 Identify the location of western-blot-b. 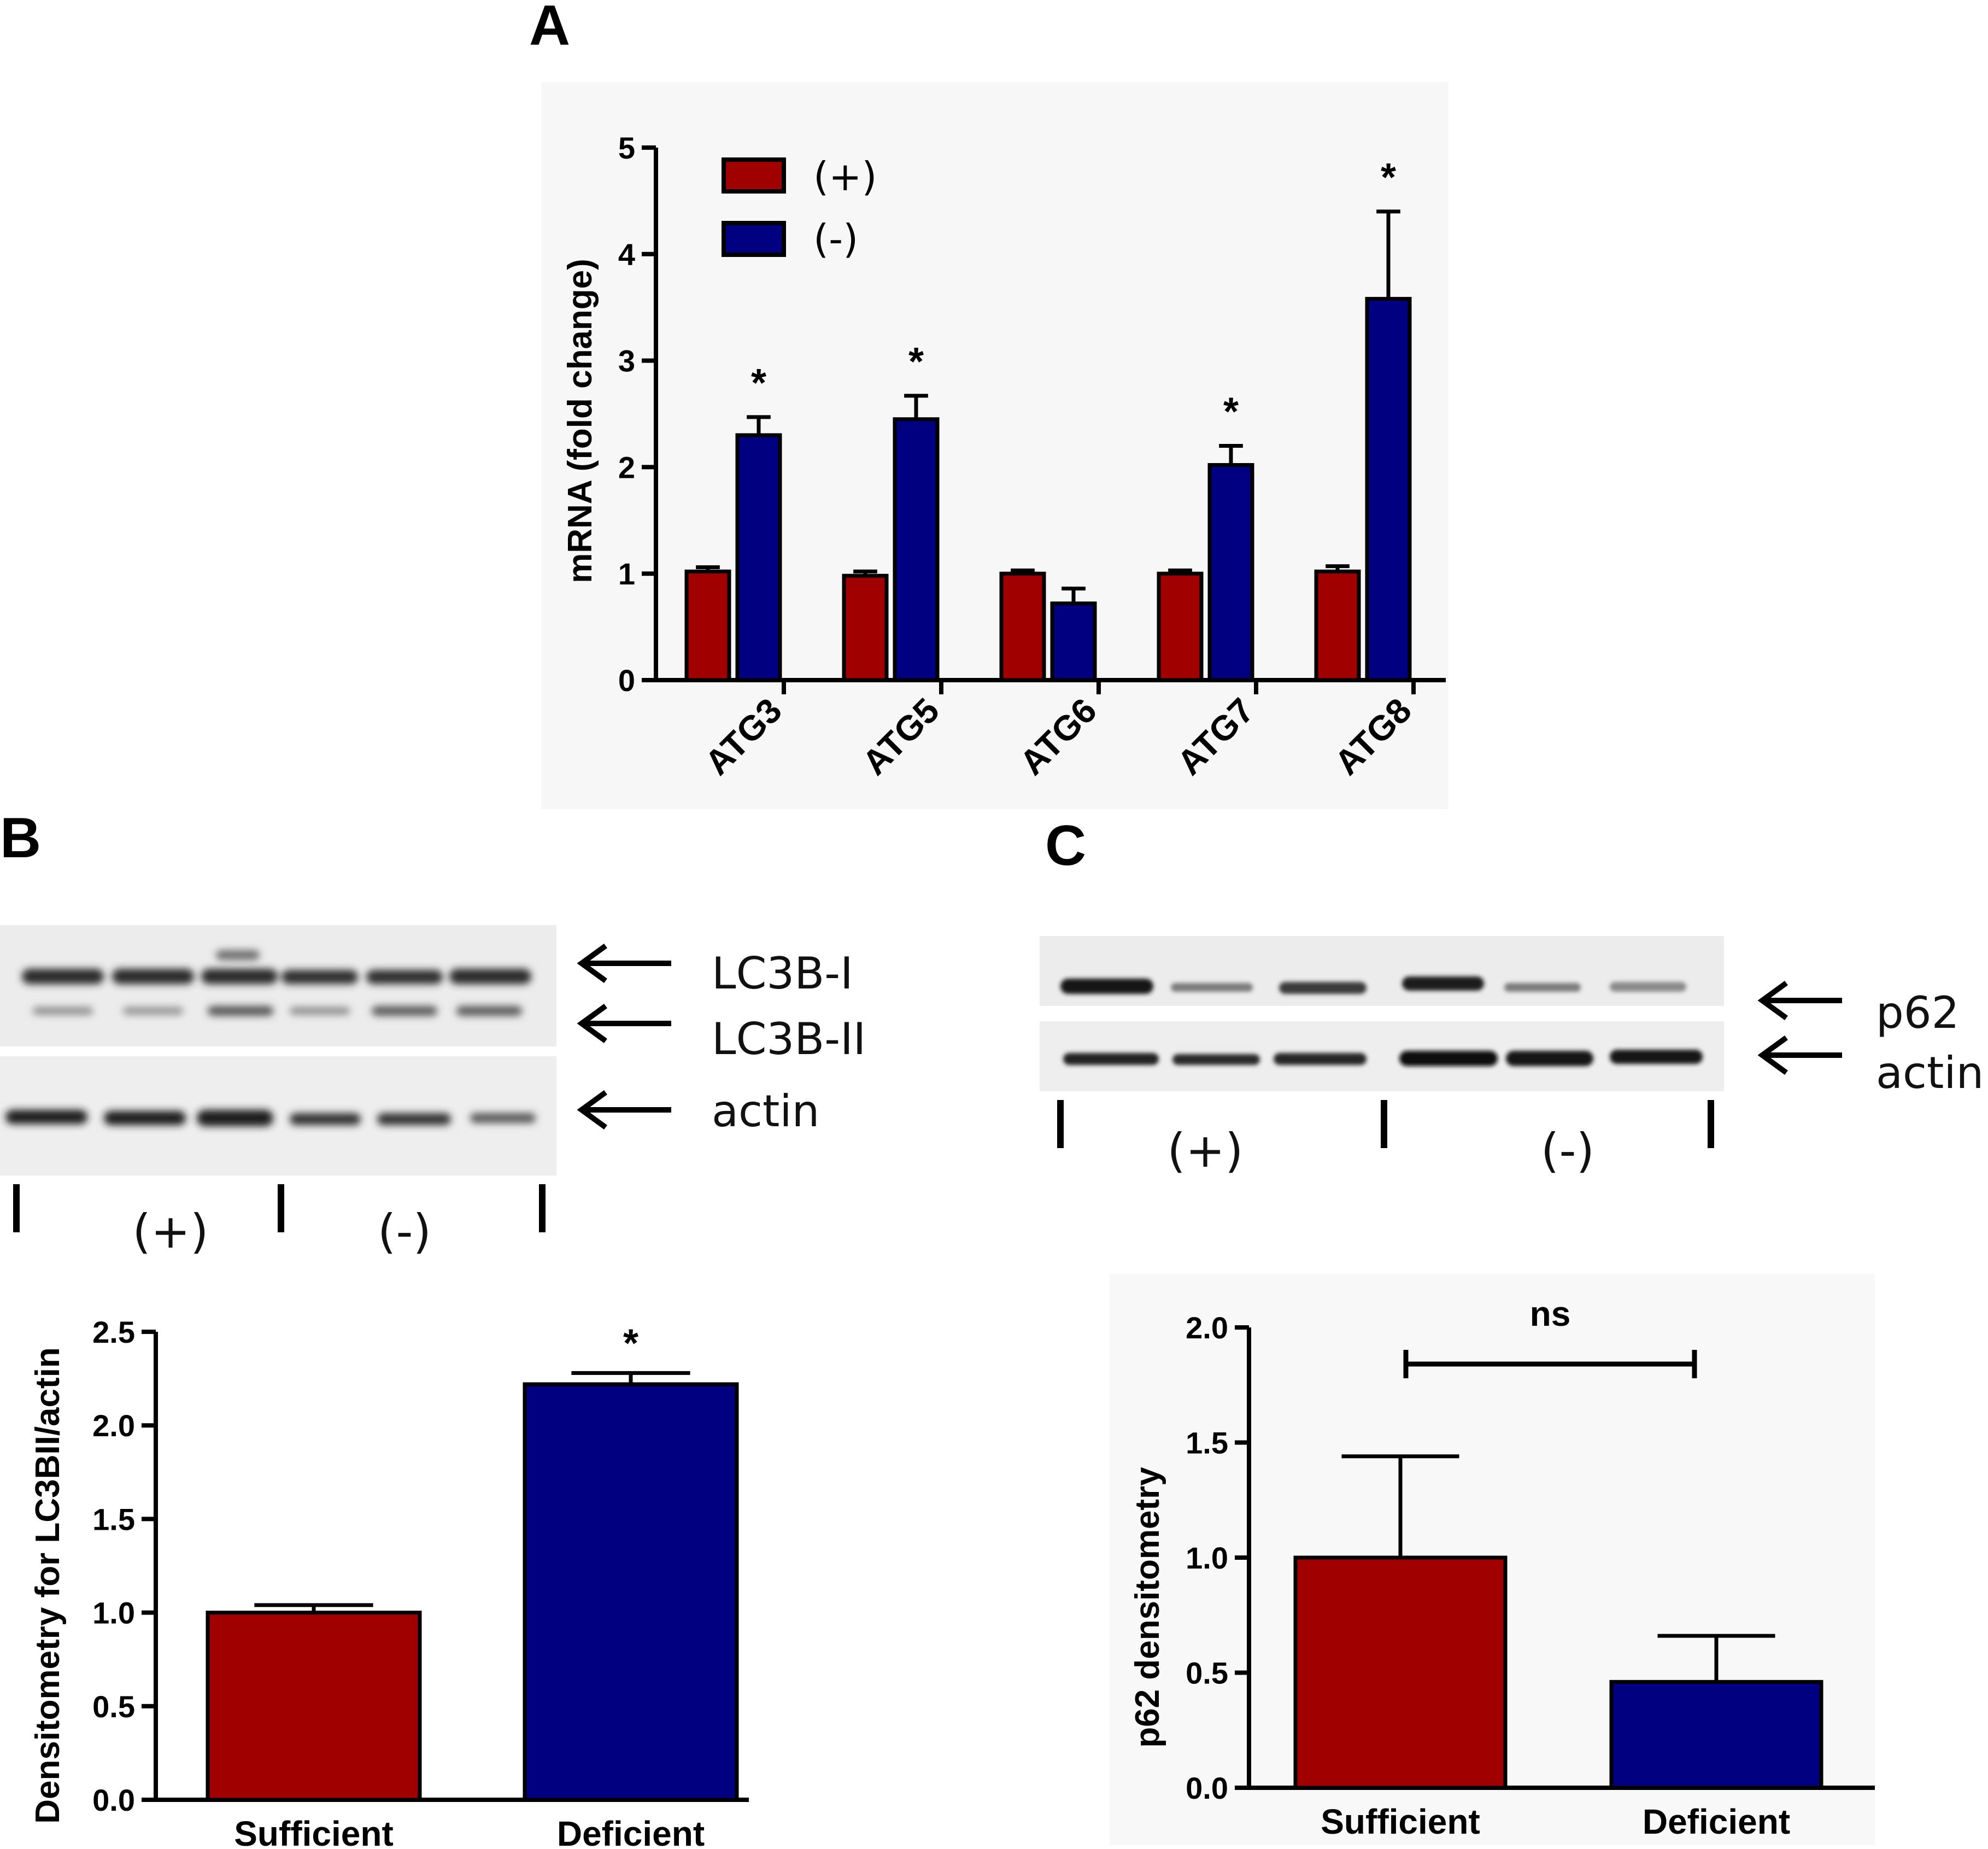
(278, 1050).